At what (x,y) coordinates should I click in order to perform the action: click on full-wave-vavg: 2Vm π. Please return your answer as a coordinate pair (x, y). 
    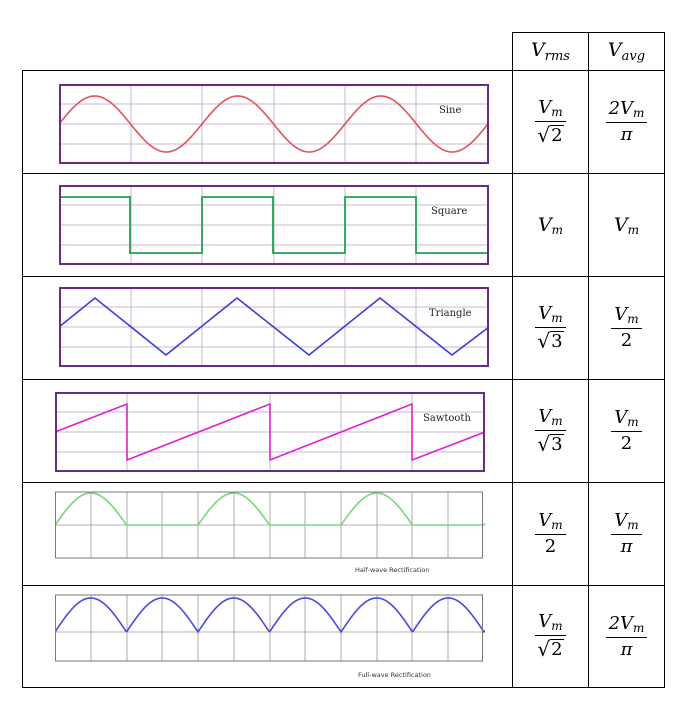
    Looking at the image, I should click on (626, 636).